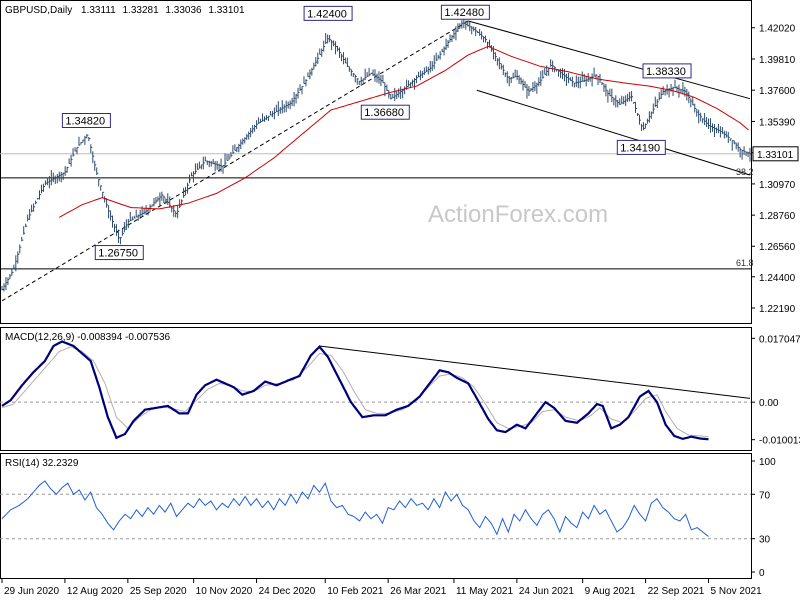  What do you see at coordinates (38, 10) in the screenshot?
I see `symbol-name: GBPUSD,Daily` at bounding box center [38, 10].